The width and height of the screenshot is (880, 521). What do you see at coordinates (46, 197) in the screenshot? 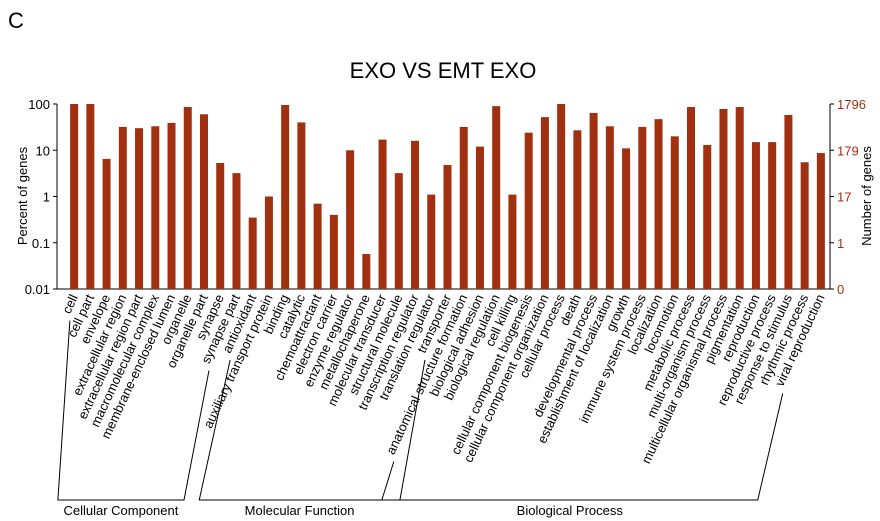
I see `y-tick-label: 1` at bounding box center [46, 197].